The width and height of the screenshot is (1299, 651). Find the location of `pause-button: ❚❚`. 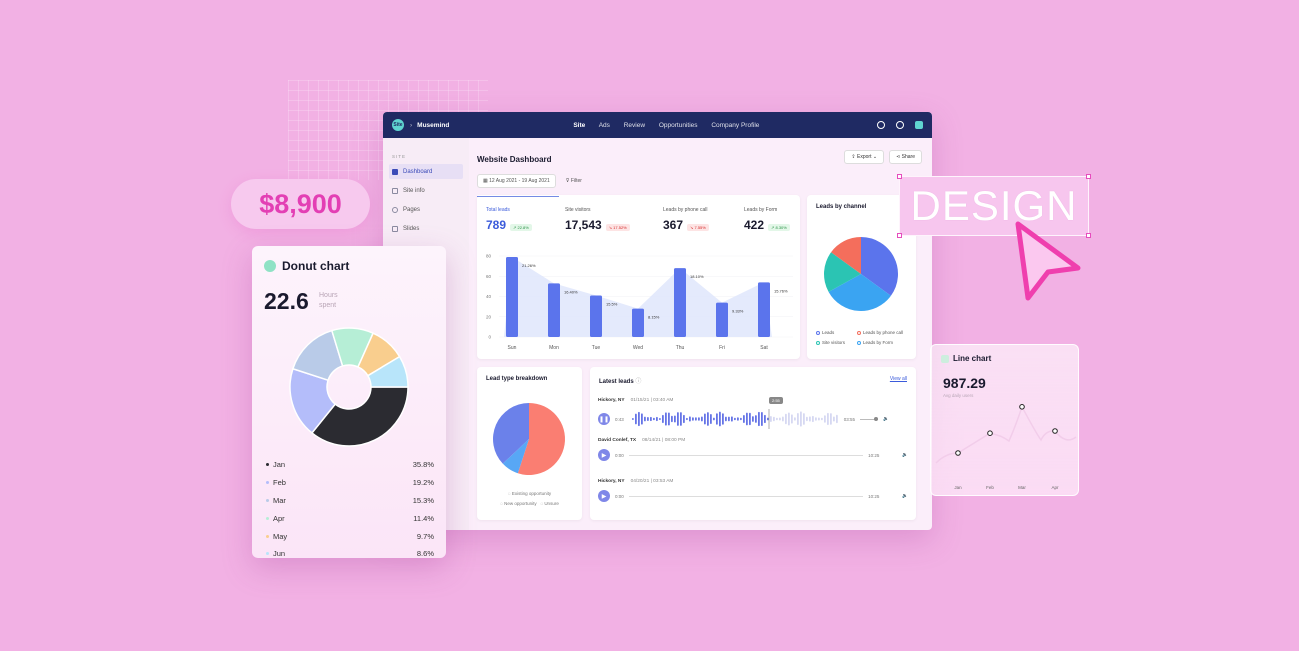

pause-button: ❚❚ is located at coordinates (604, 419).